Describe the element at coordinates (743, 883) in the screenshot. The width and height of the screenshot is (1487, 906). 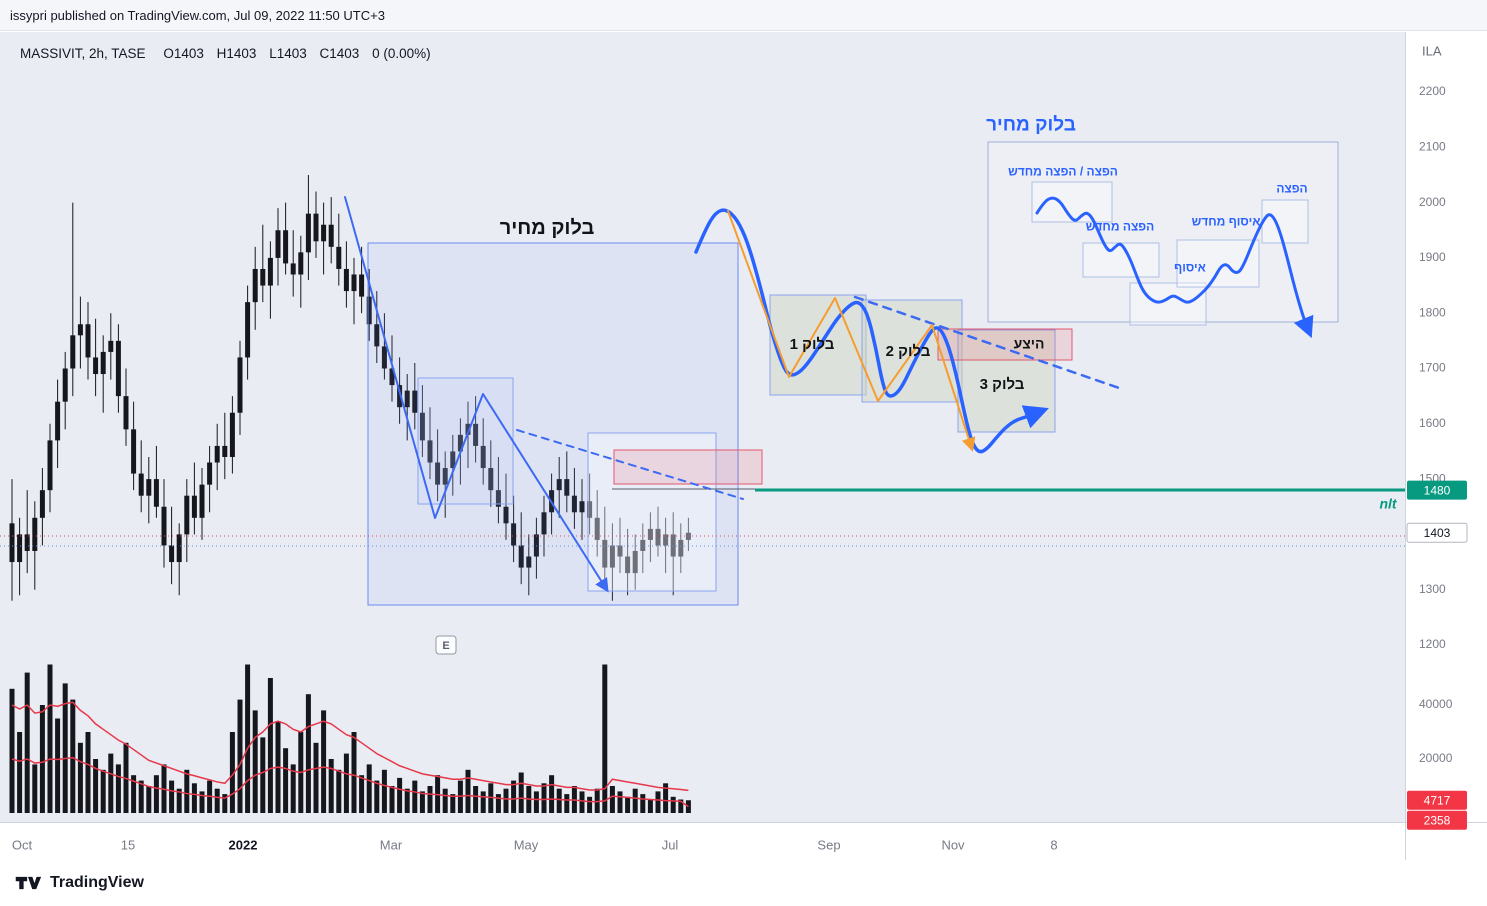
I see `footer: TradingView` at that location.